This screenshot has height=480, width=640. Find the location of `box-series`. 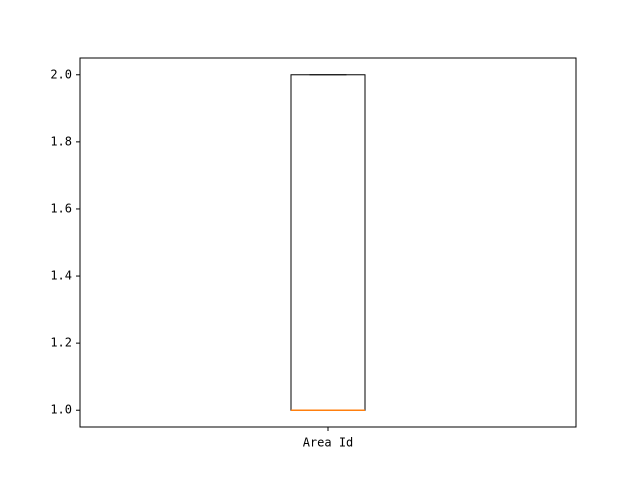

box-series is located at coordinates (328, 242).